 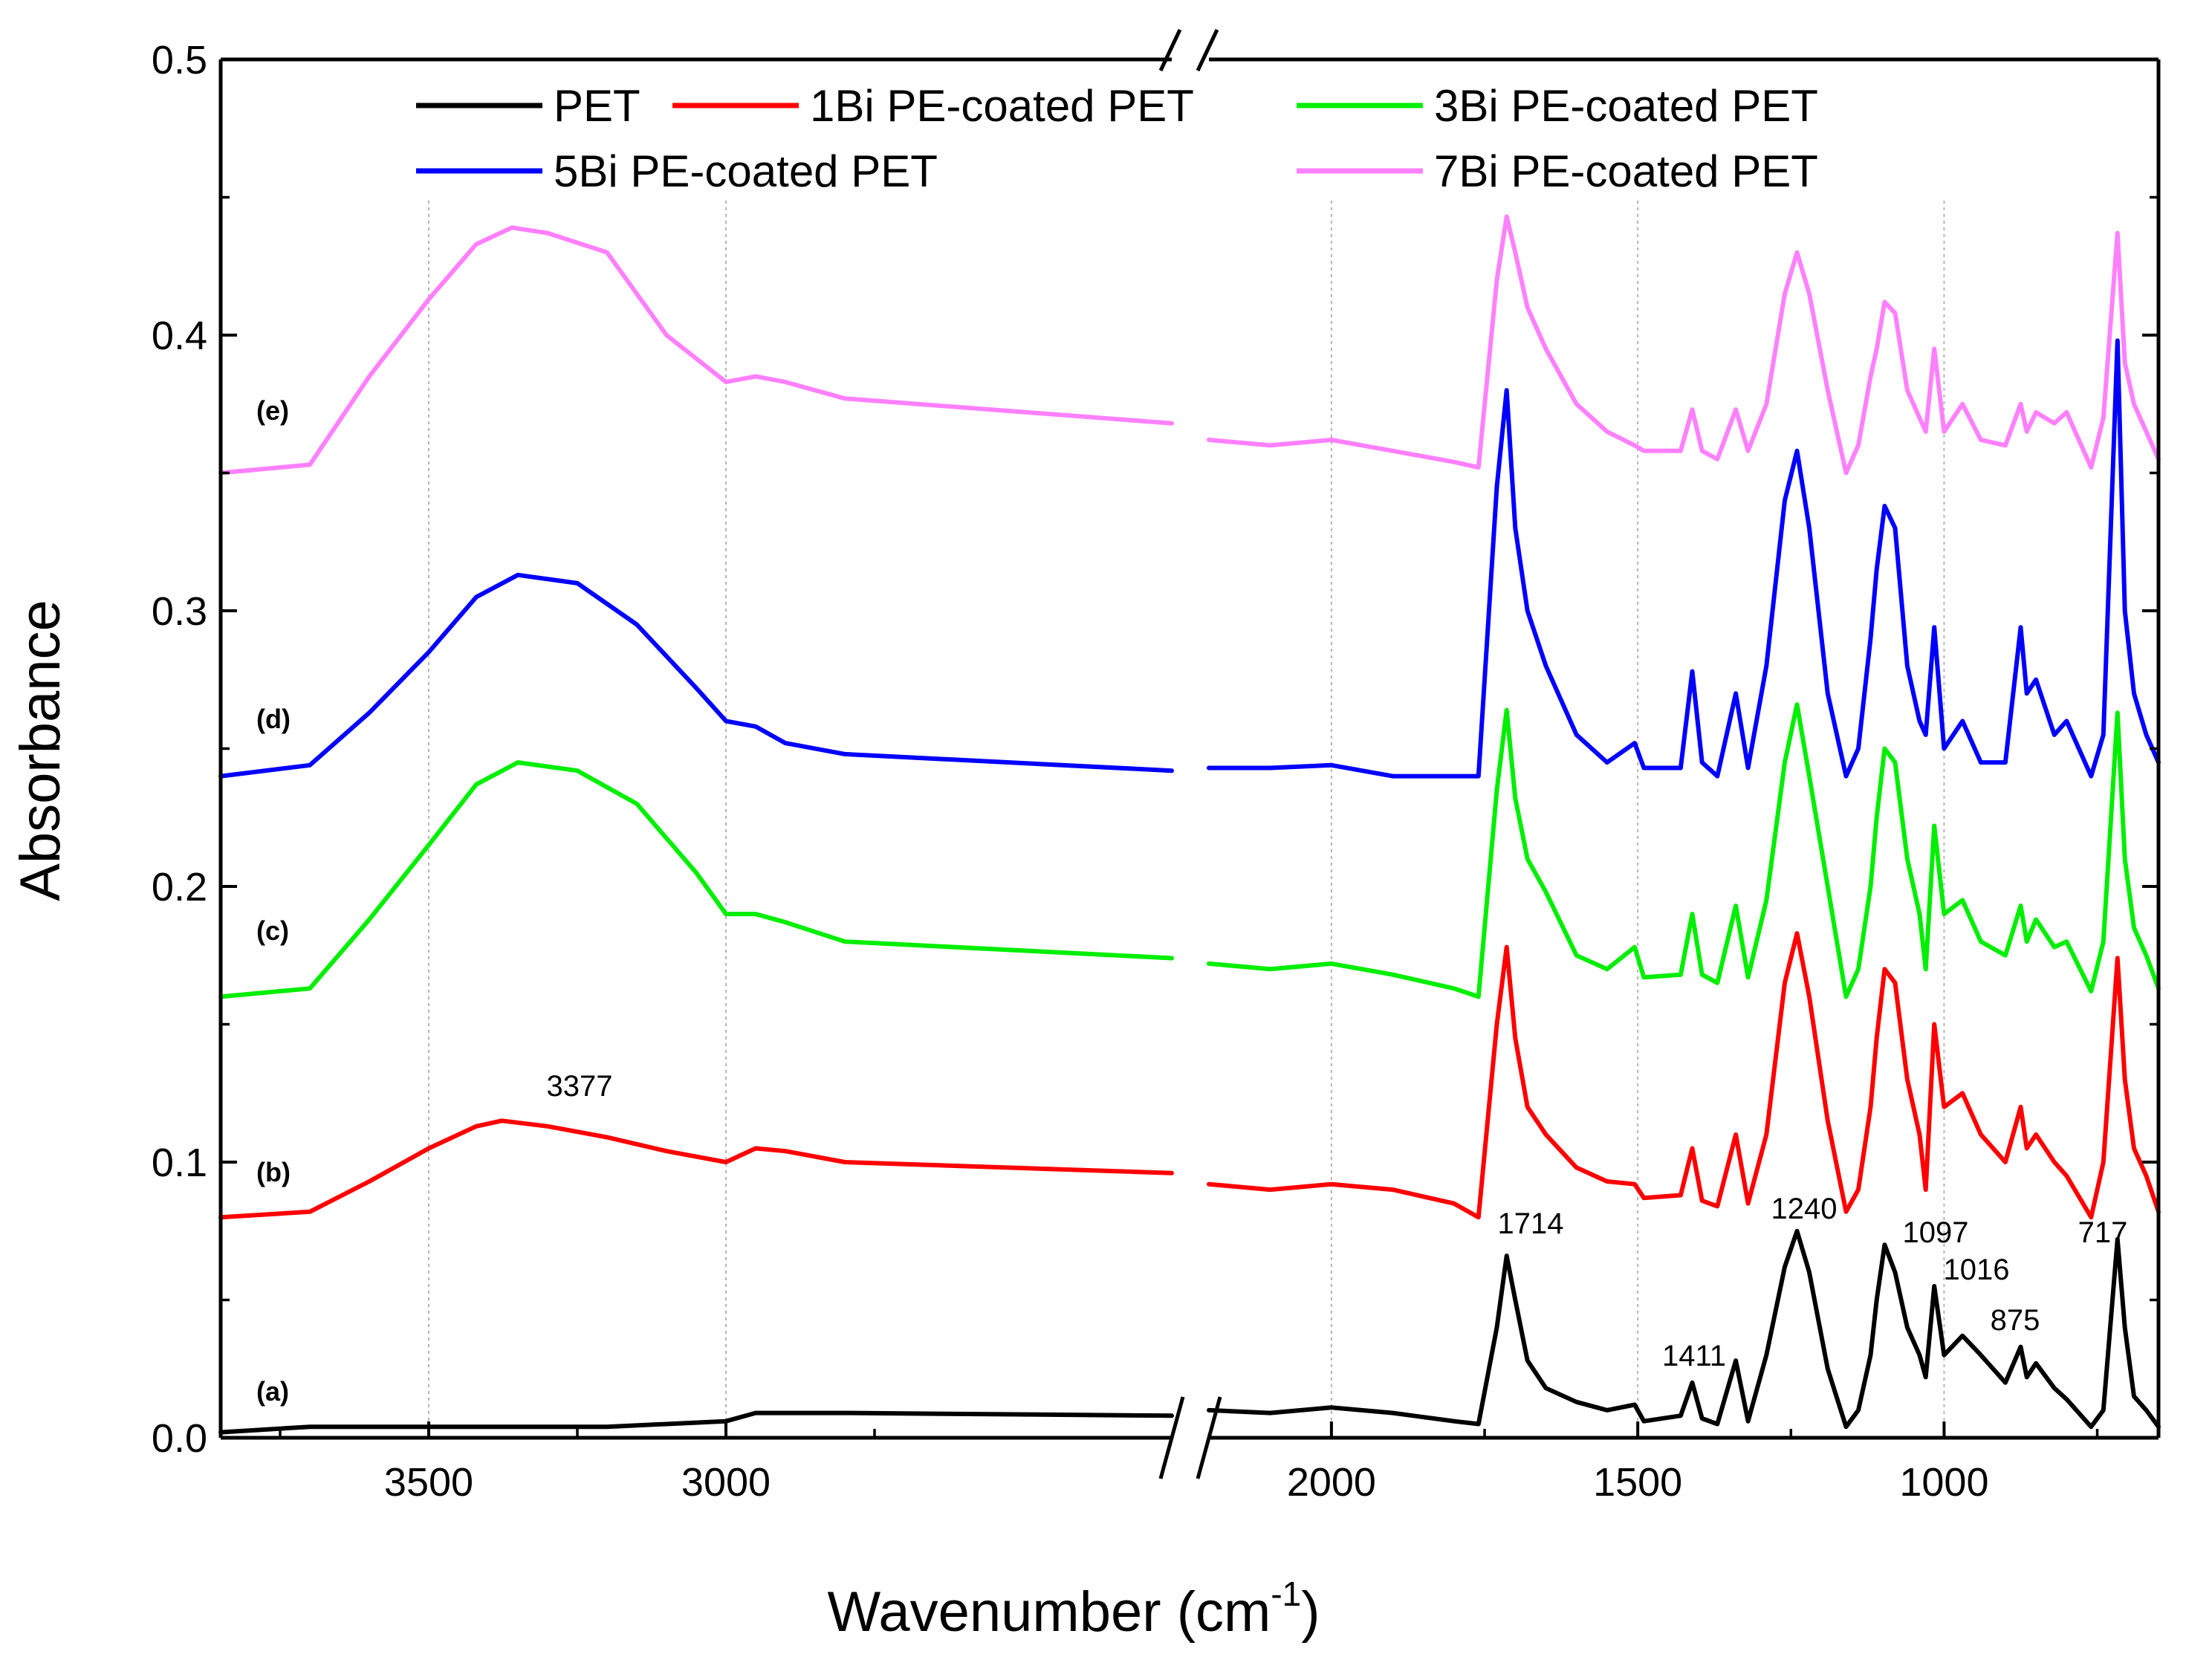 What do you see at coordinates (1331, 1483) in the screenshot?
I see `x-tick-label: 2000` at bounding box center [1331, 1483].